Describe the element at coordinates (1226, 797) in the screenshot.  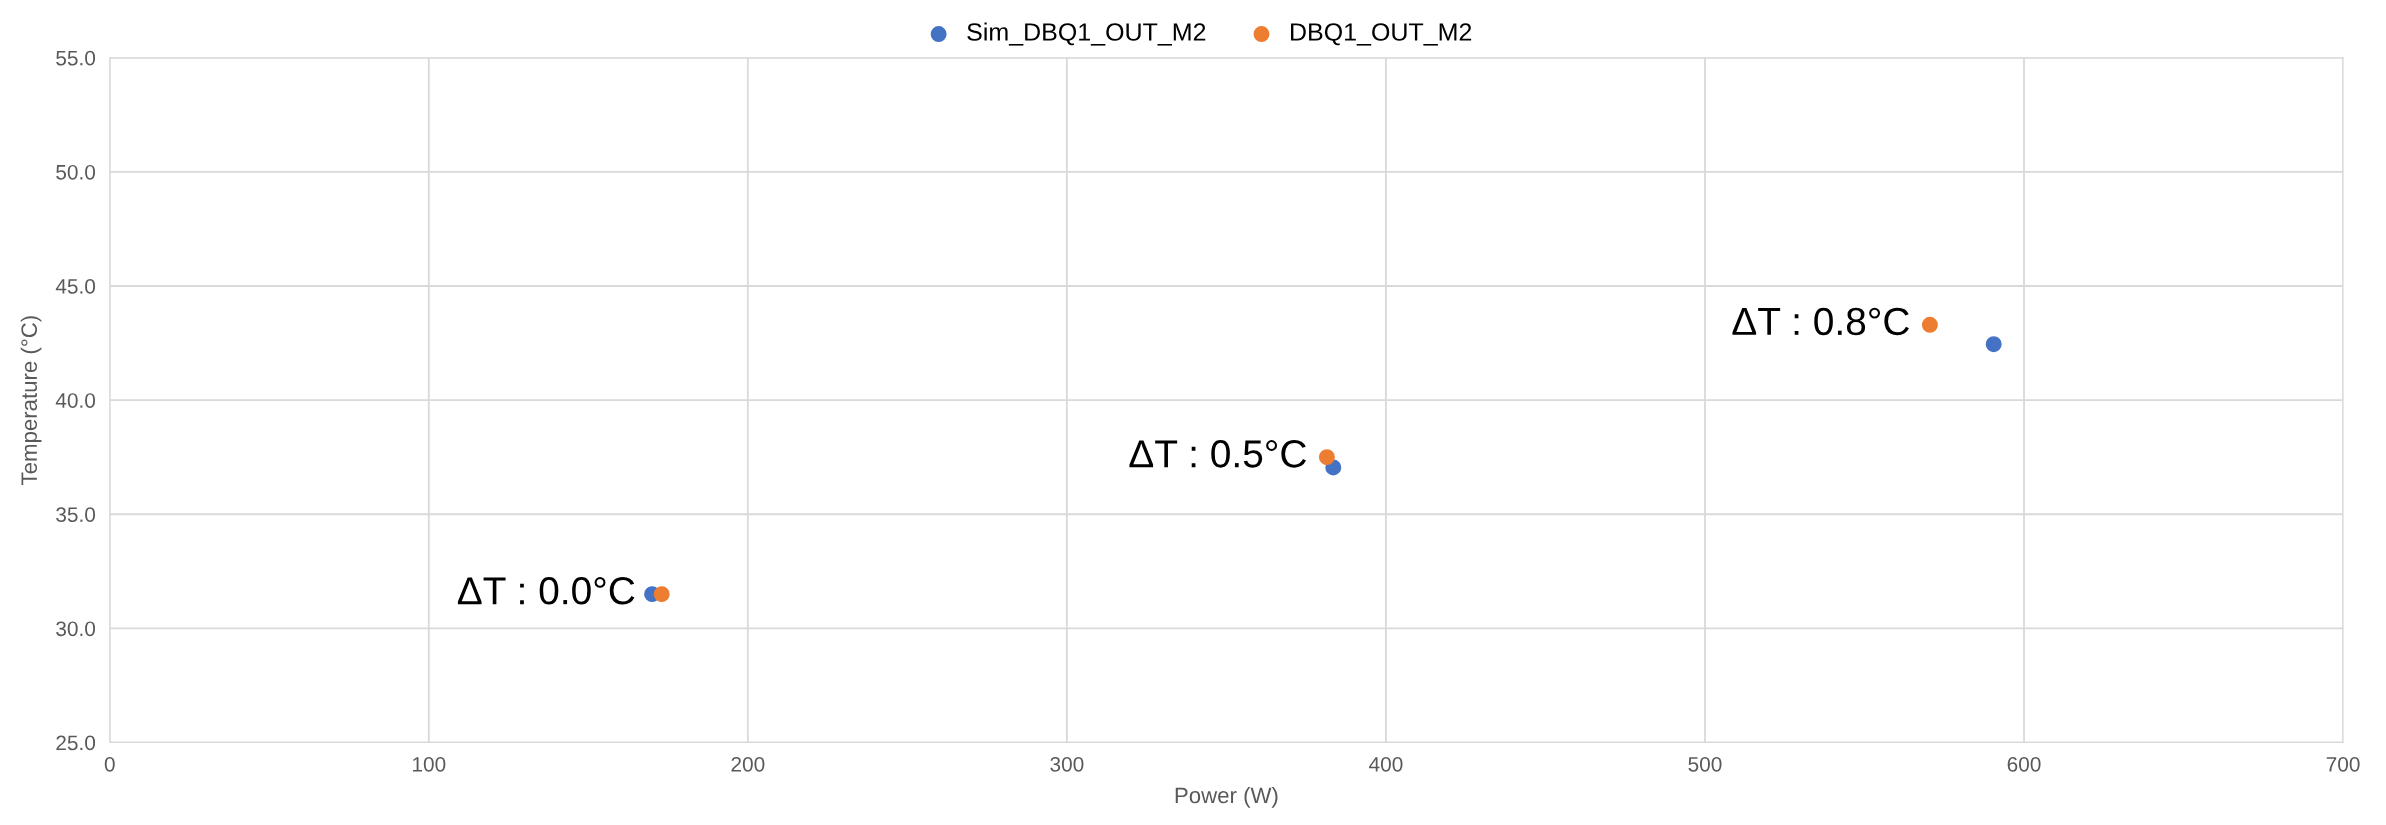
I see `x-axis-title: Power (W)` at that location.